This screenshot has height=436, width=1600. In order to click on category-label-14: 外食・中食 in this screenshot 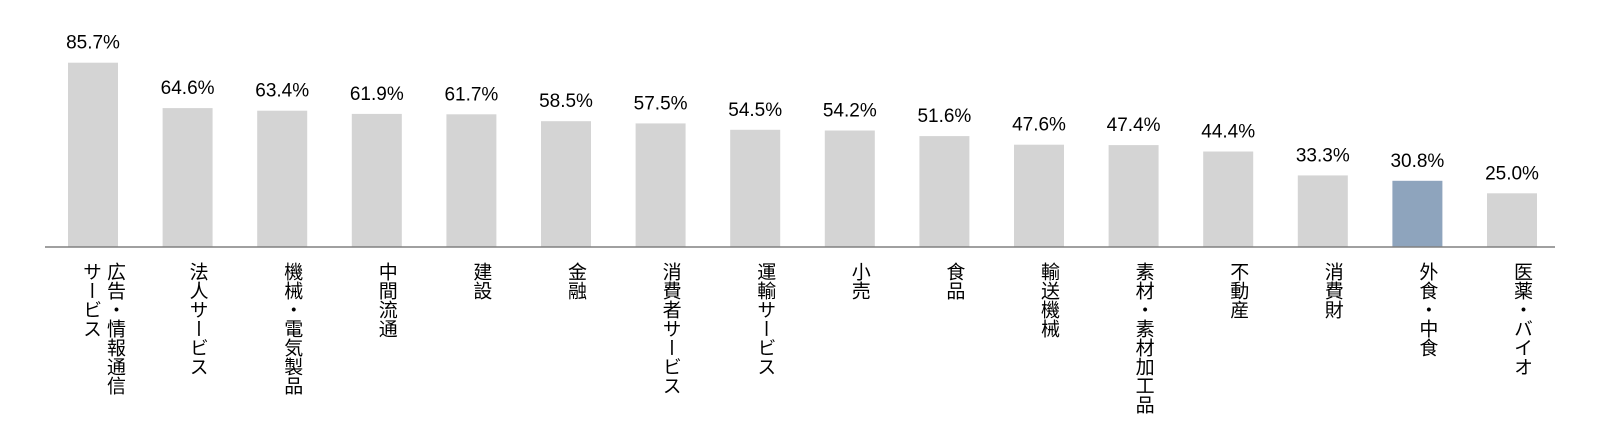, I will do `click(1427, 309)`.